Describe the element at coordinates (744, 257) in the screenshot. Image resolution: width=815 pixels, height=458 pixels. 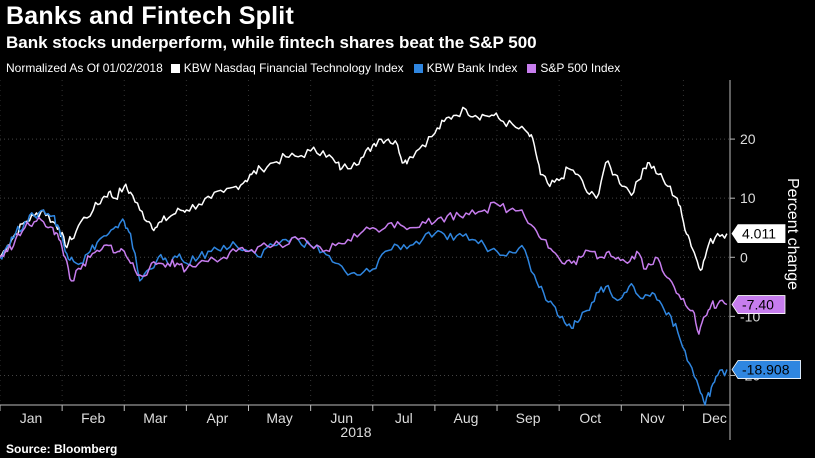
I see `y-tick-label: 0` at that location.